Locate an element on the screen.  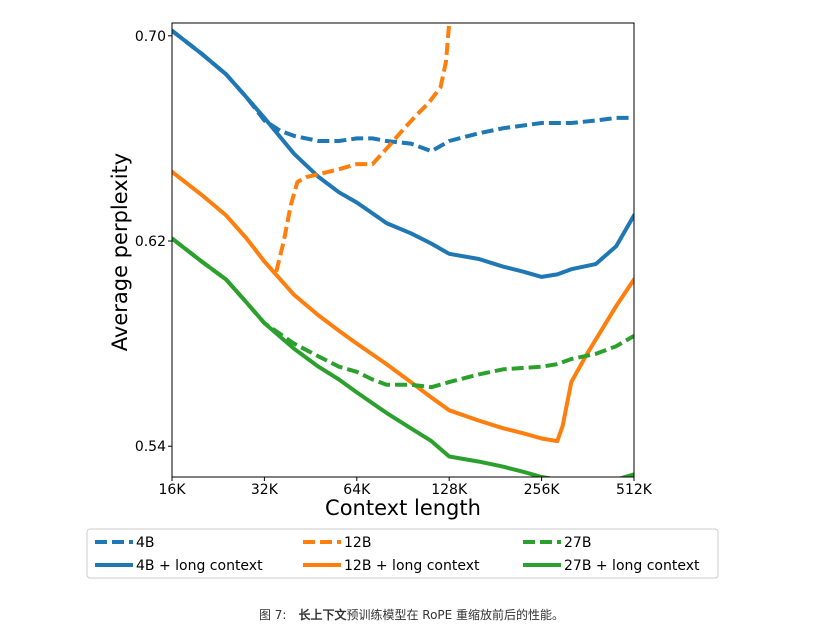
y-tick-label: 0.70 is located at coordinates (150, 37).